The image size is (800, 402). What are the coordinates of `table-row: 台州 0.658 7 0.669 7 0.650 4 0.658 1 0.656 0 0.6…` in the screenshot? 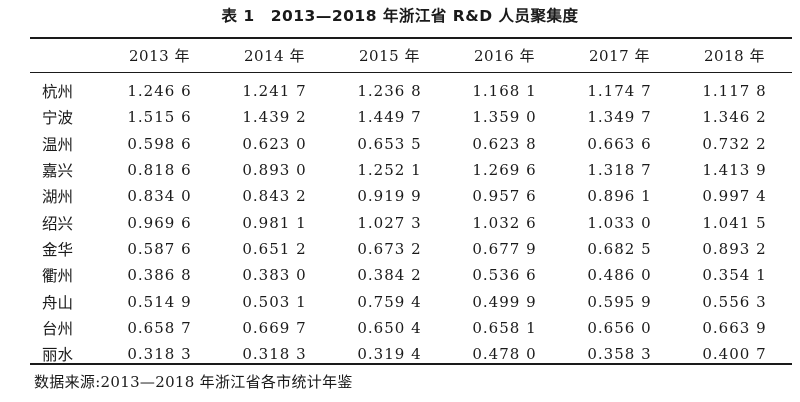 It's located at (411, 328).